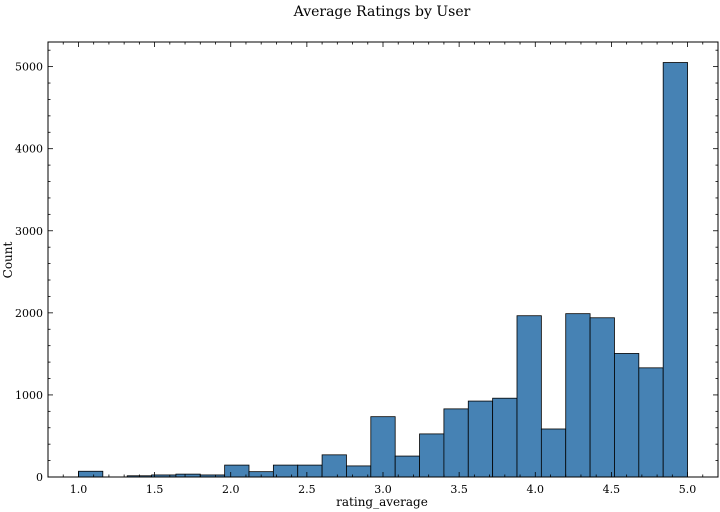 The height and width of the screenshot is (512, 720). Describe the element at coordinates (29, 313) in the screenshot. I see `y-tick-label: 2000` at that location.